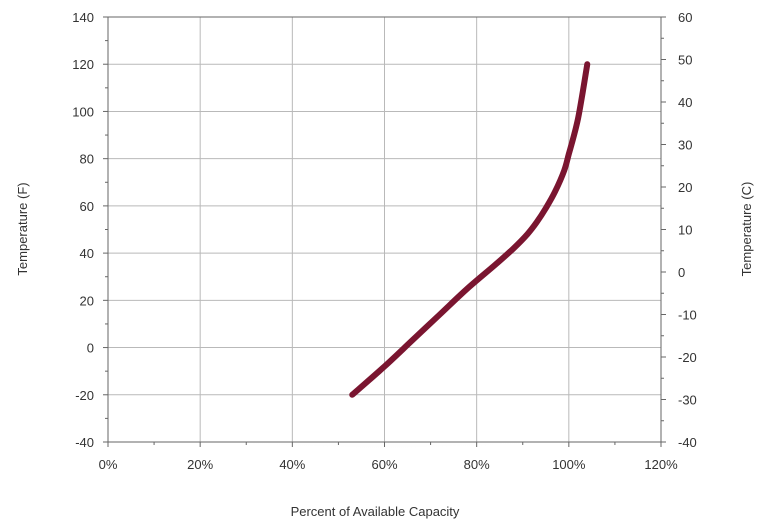 This screenshot has height=521, width=765. What do you see at coordinates (83, 230) in the screenshot?
I see `y-left-tick-labels: -40 -20 0 20 40 60 80 100 120 140` at bounding box center [83, 230].